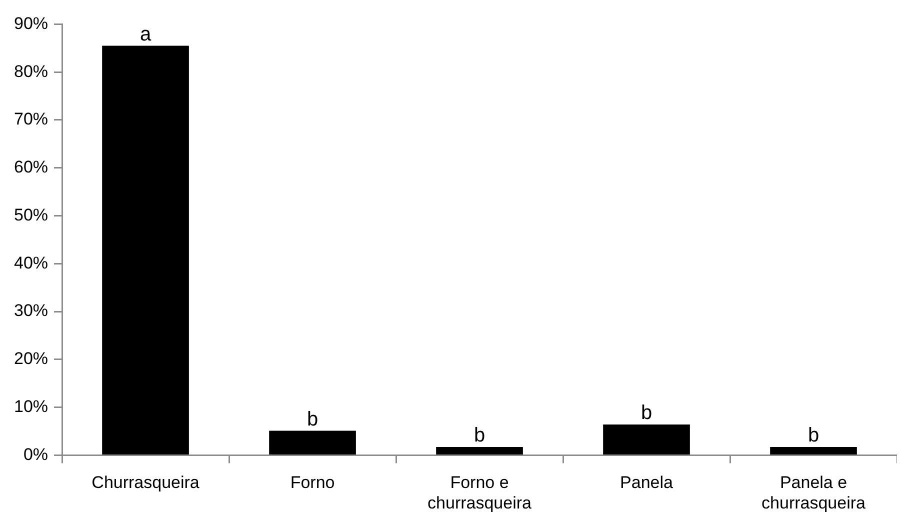  Describe the element at coordinates (31, 358) in the screenshot. I see `y-tick-label: 20%` at that location.